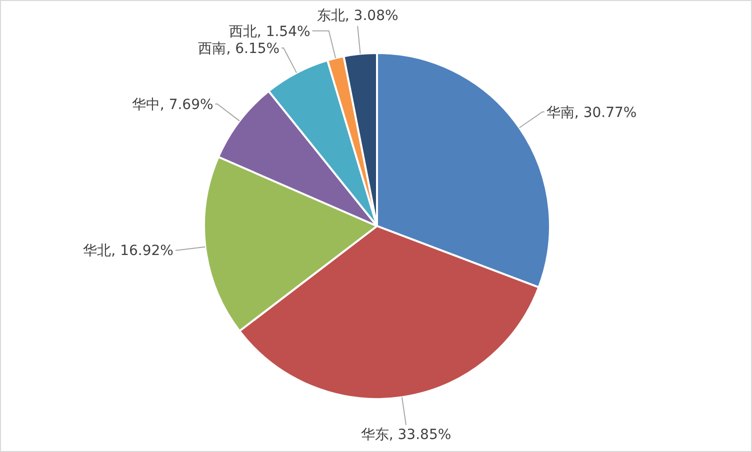 This screenshot has height=452, width=752. I want to click on slice-label: 东北, 3.08%, so click(357, 16).